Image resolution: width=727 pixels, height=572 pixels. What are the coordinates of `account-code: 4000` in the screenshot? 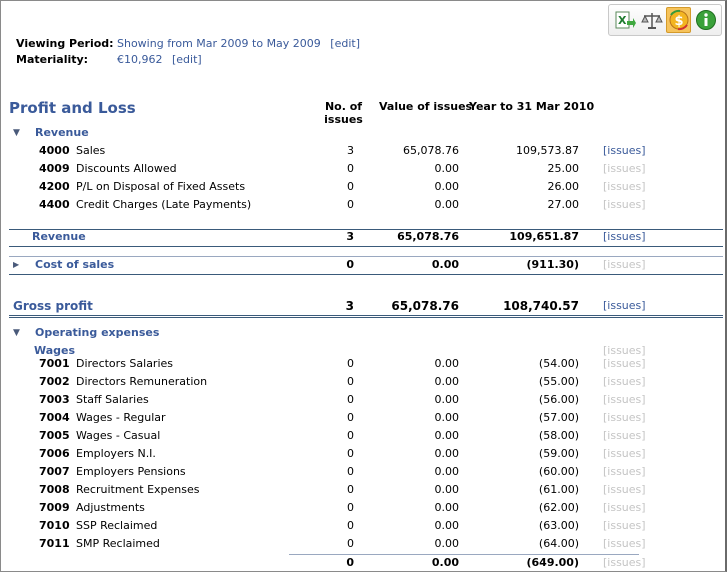 It's located at (54, 150).